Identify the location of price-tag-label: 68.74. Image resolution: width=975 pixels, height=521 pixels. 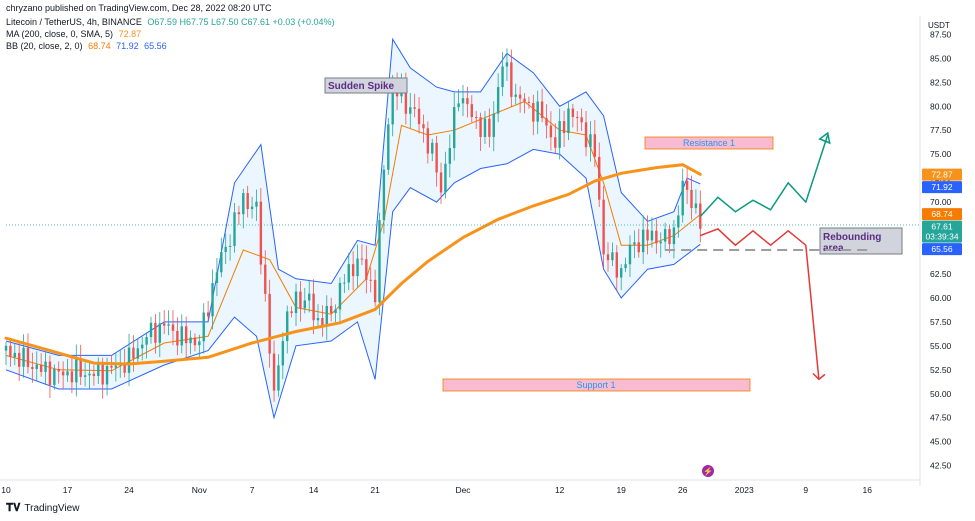
(942, 214).